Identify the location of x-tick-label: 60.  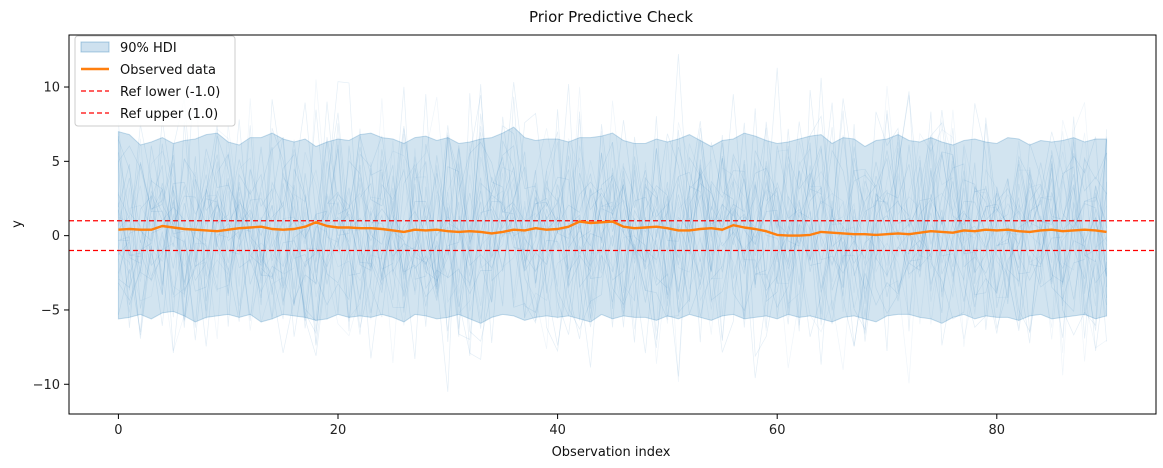
(777, 430).